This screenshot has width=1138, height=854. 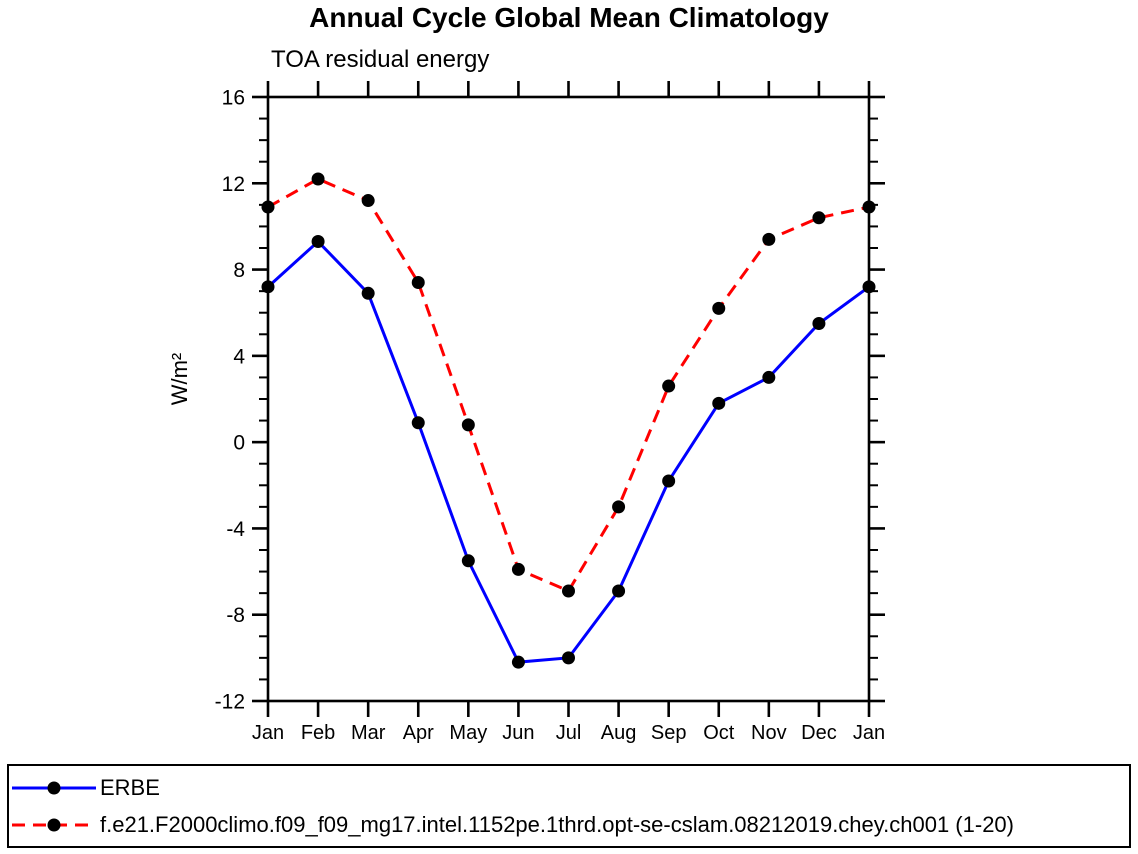 What do you see at coordinates (669, 733) in the screenshot?
I see `x-tick-label: Sep` at bounding box center [669, 733].